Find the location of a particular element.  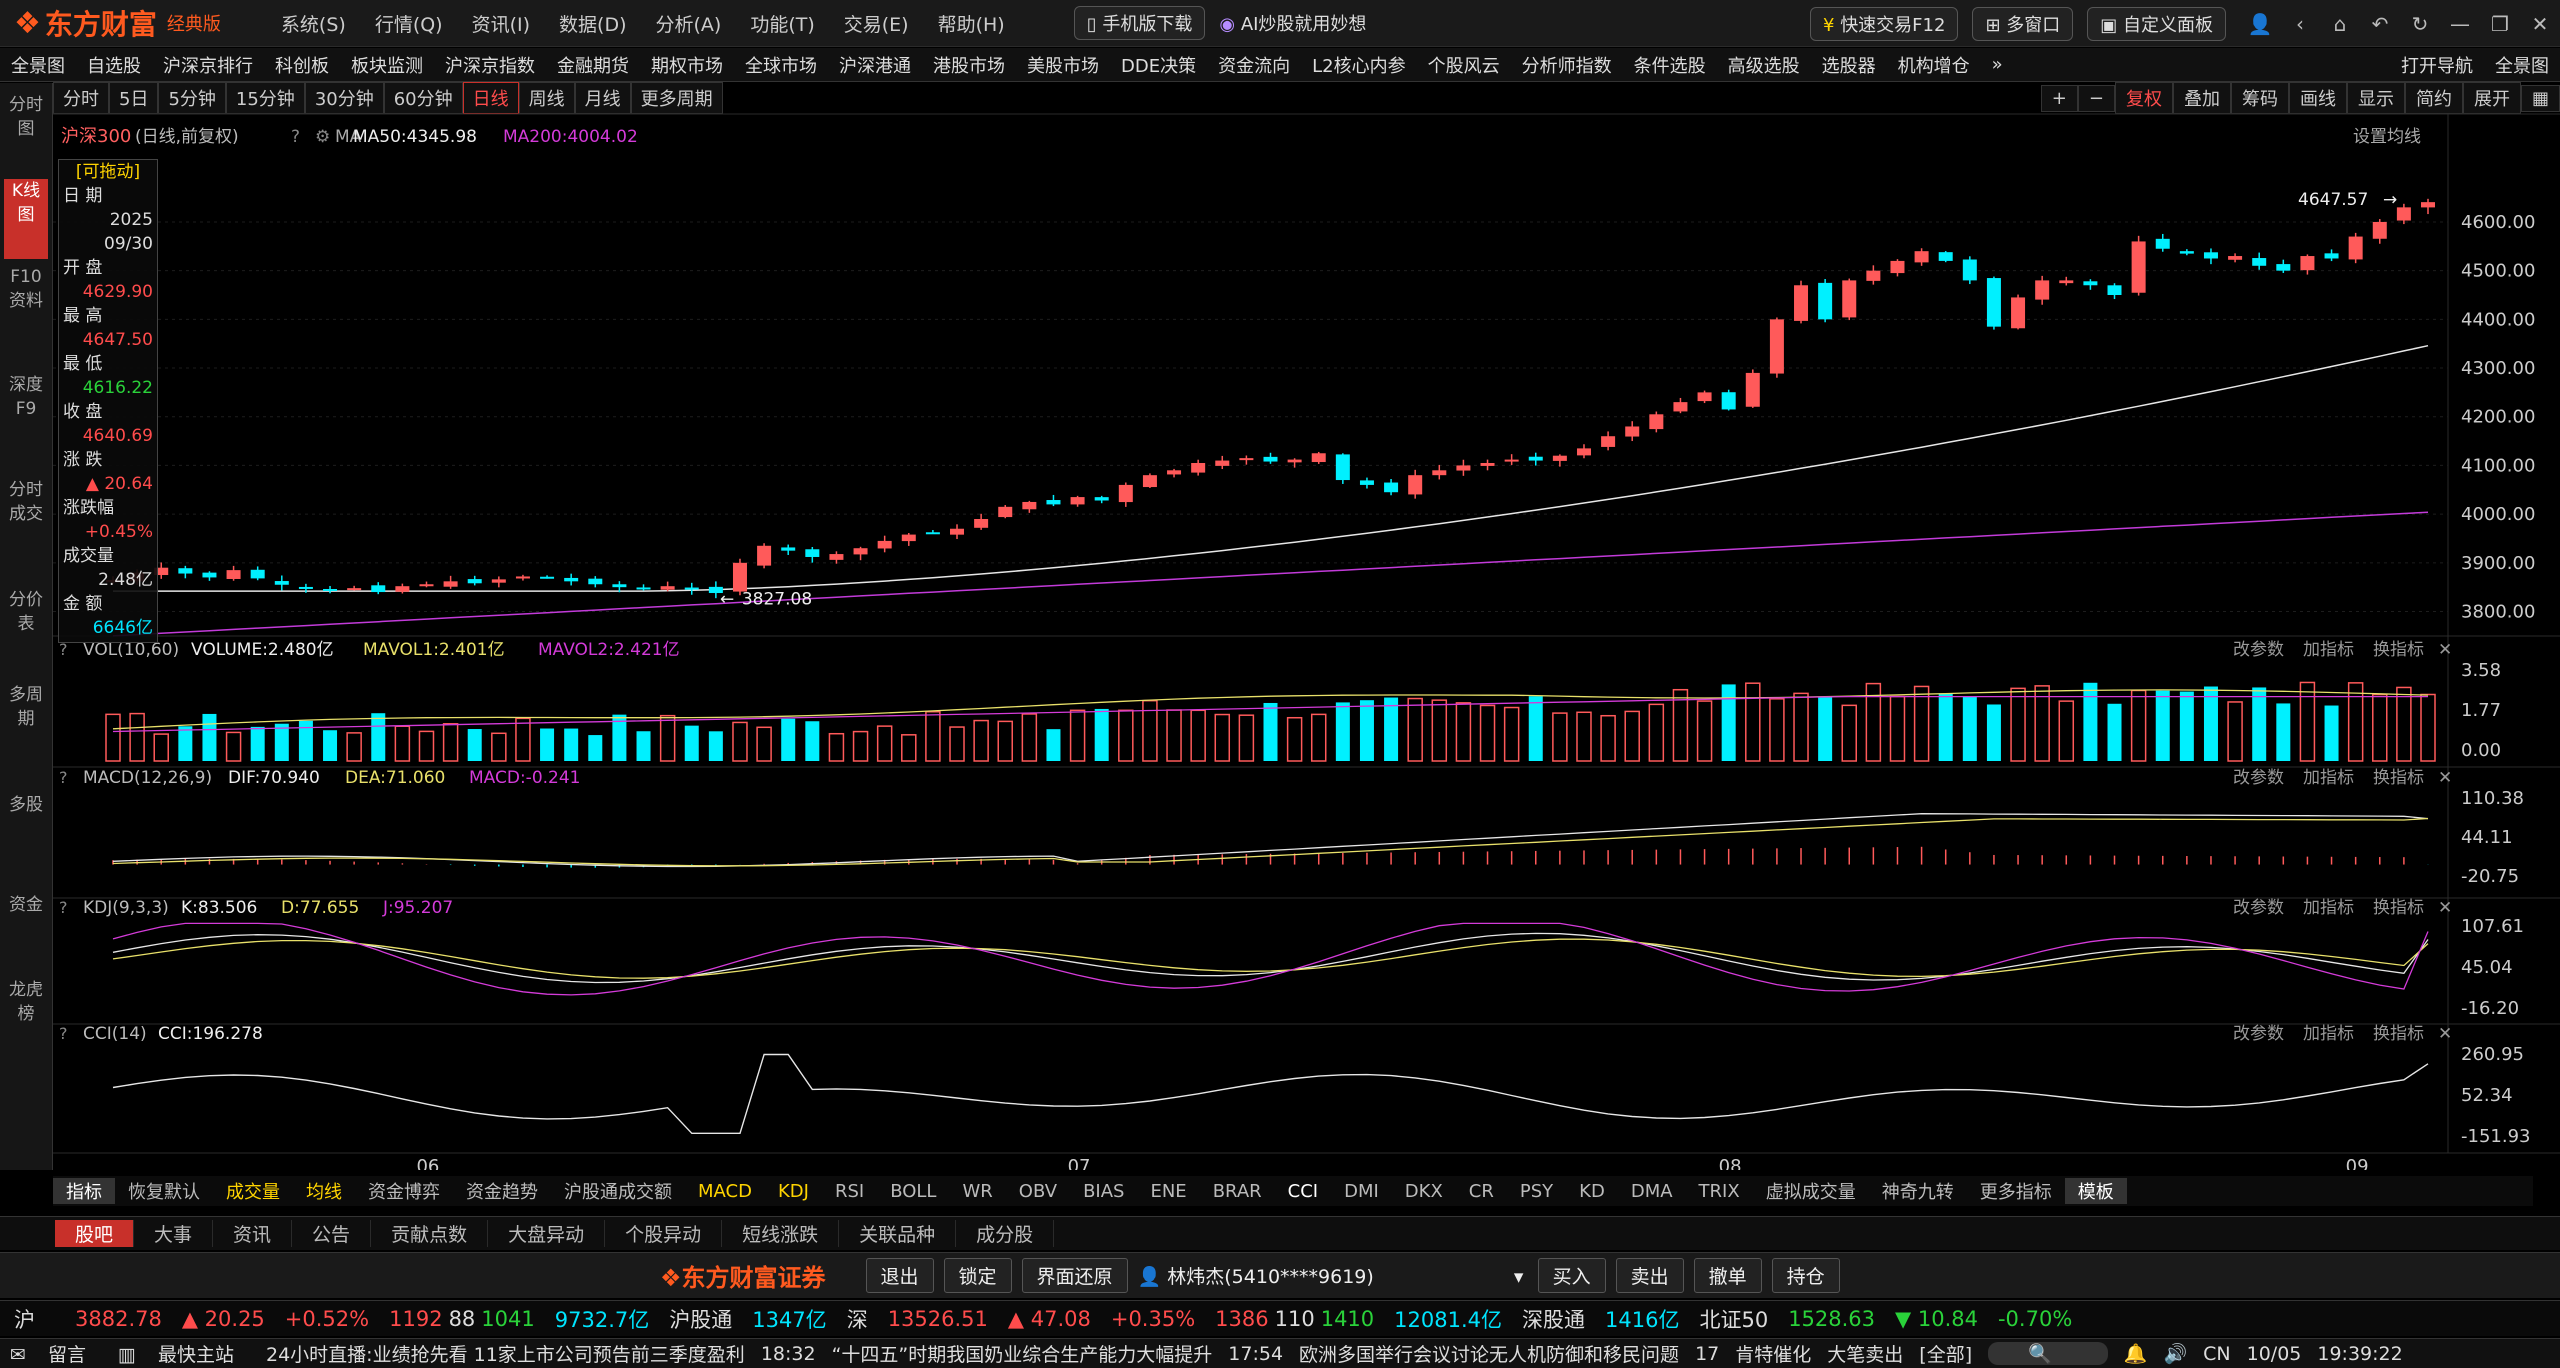

zoom-out-button: − is located at coordinates (2096, 98).